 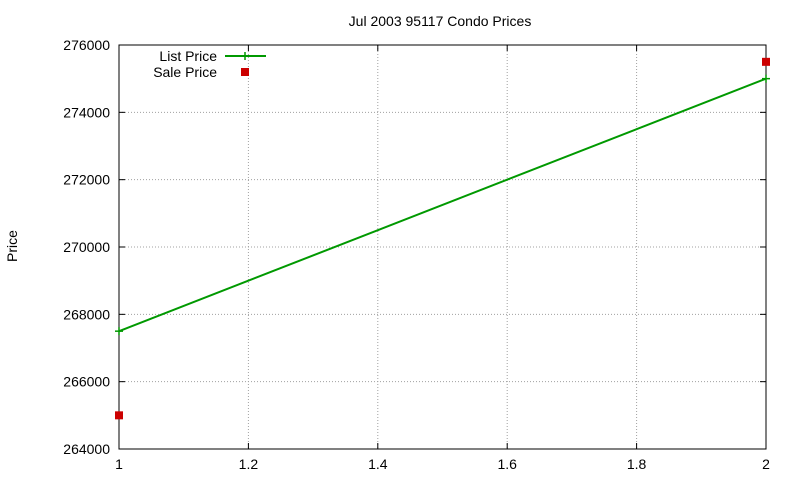 I want to click on y-tick-label: 266000, so click(x=86, y=382).